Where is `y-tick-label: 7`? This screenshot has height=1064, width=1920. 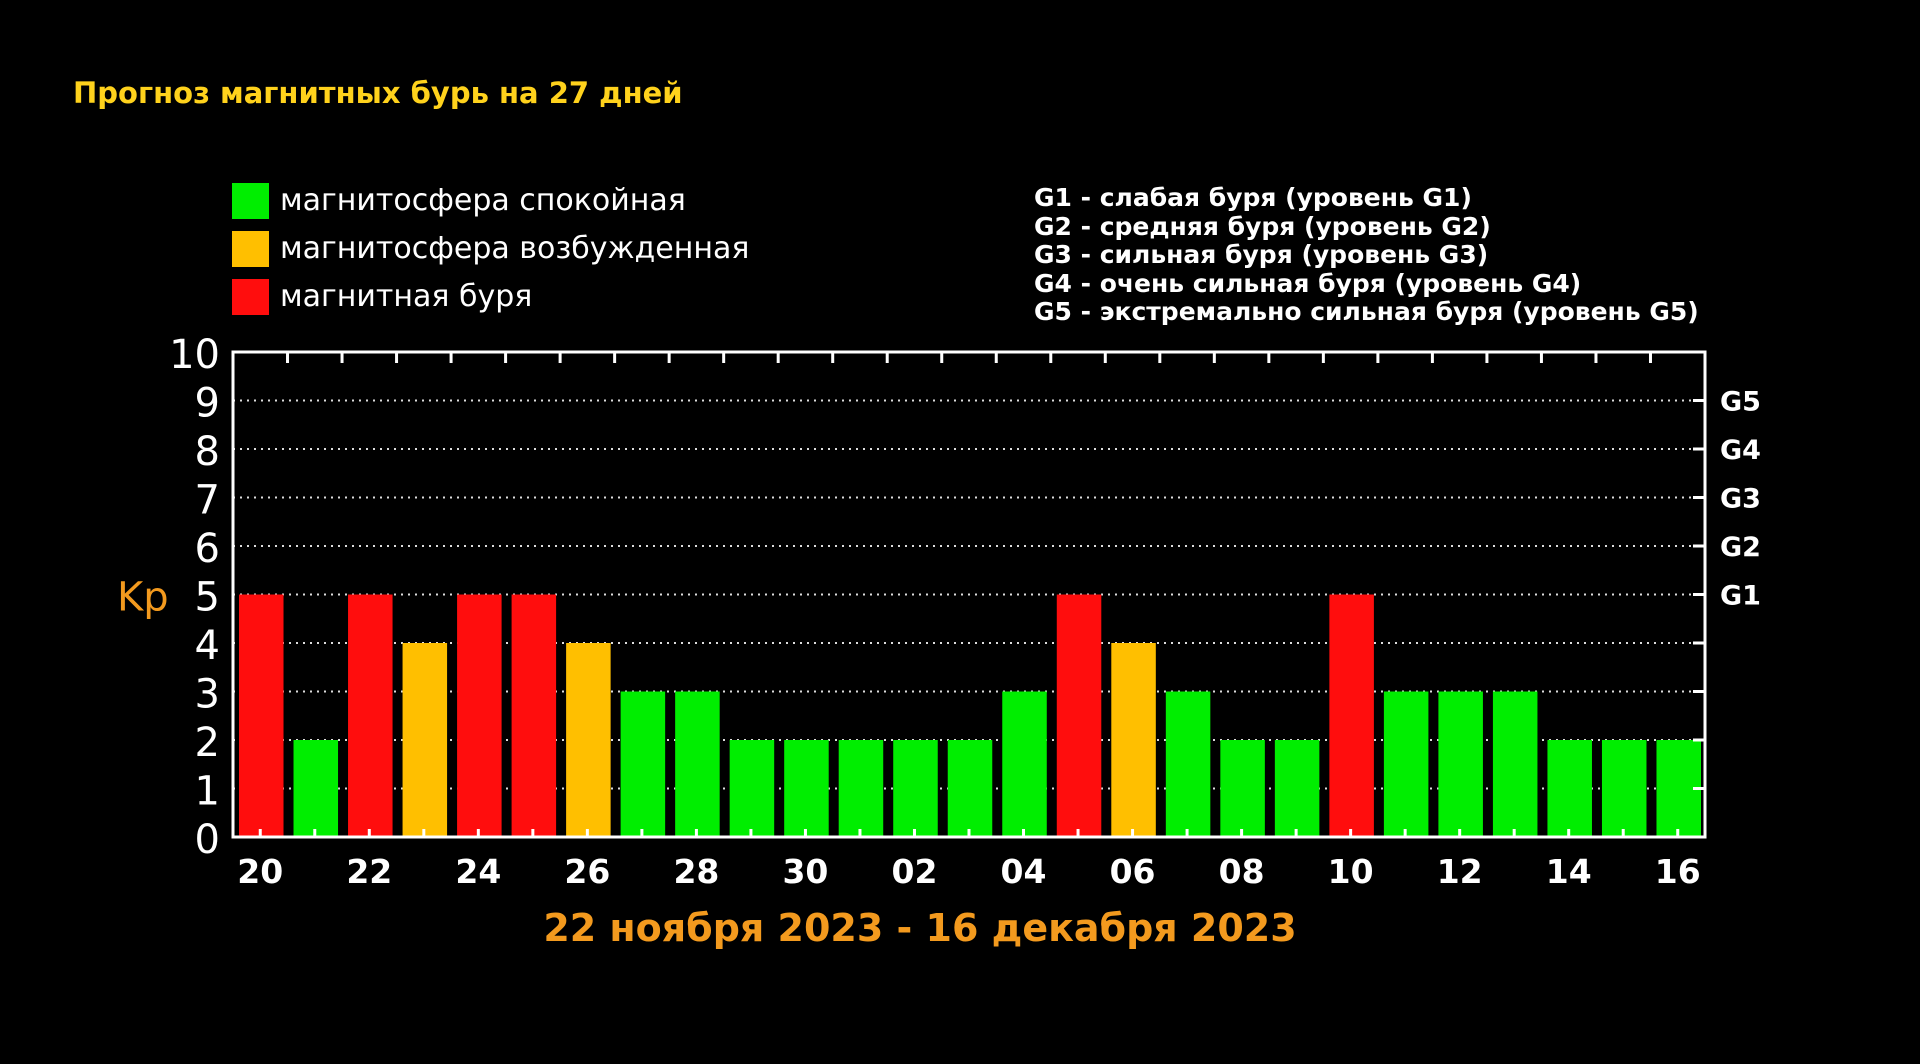 y-tick-label: 7 is located at coordinates (207, 501).